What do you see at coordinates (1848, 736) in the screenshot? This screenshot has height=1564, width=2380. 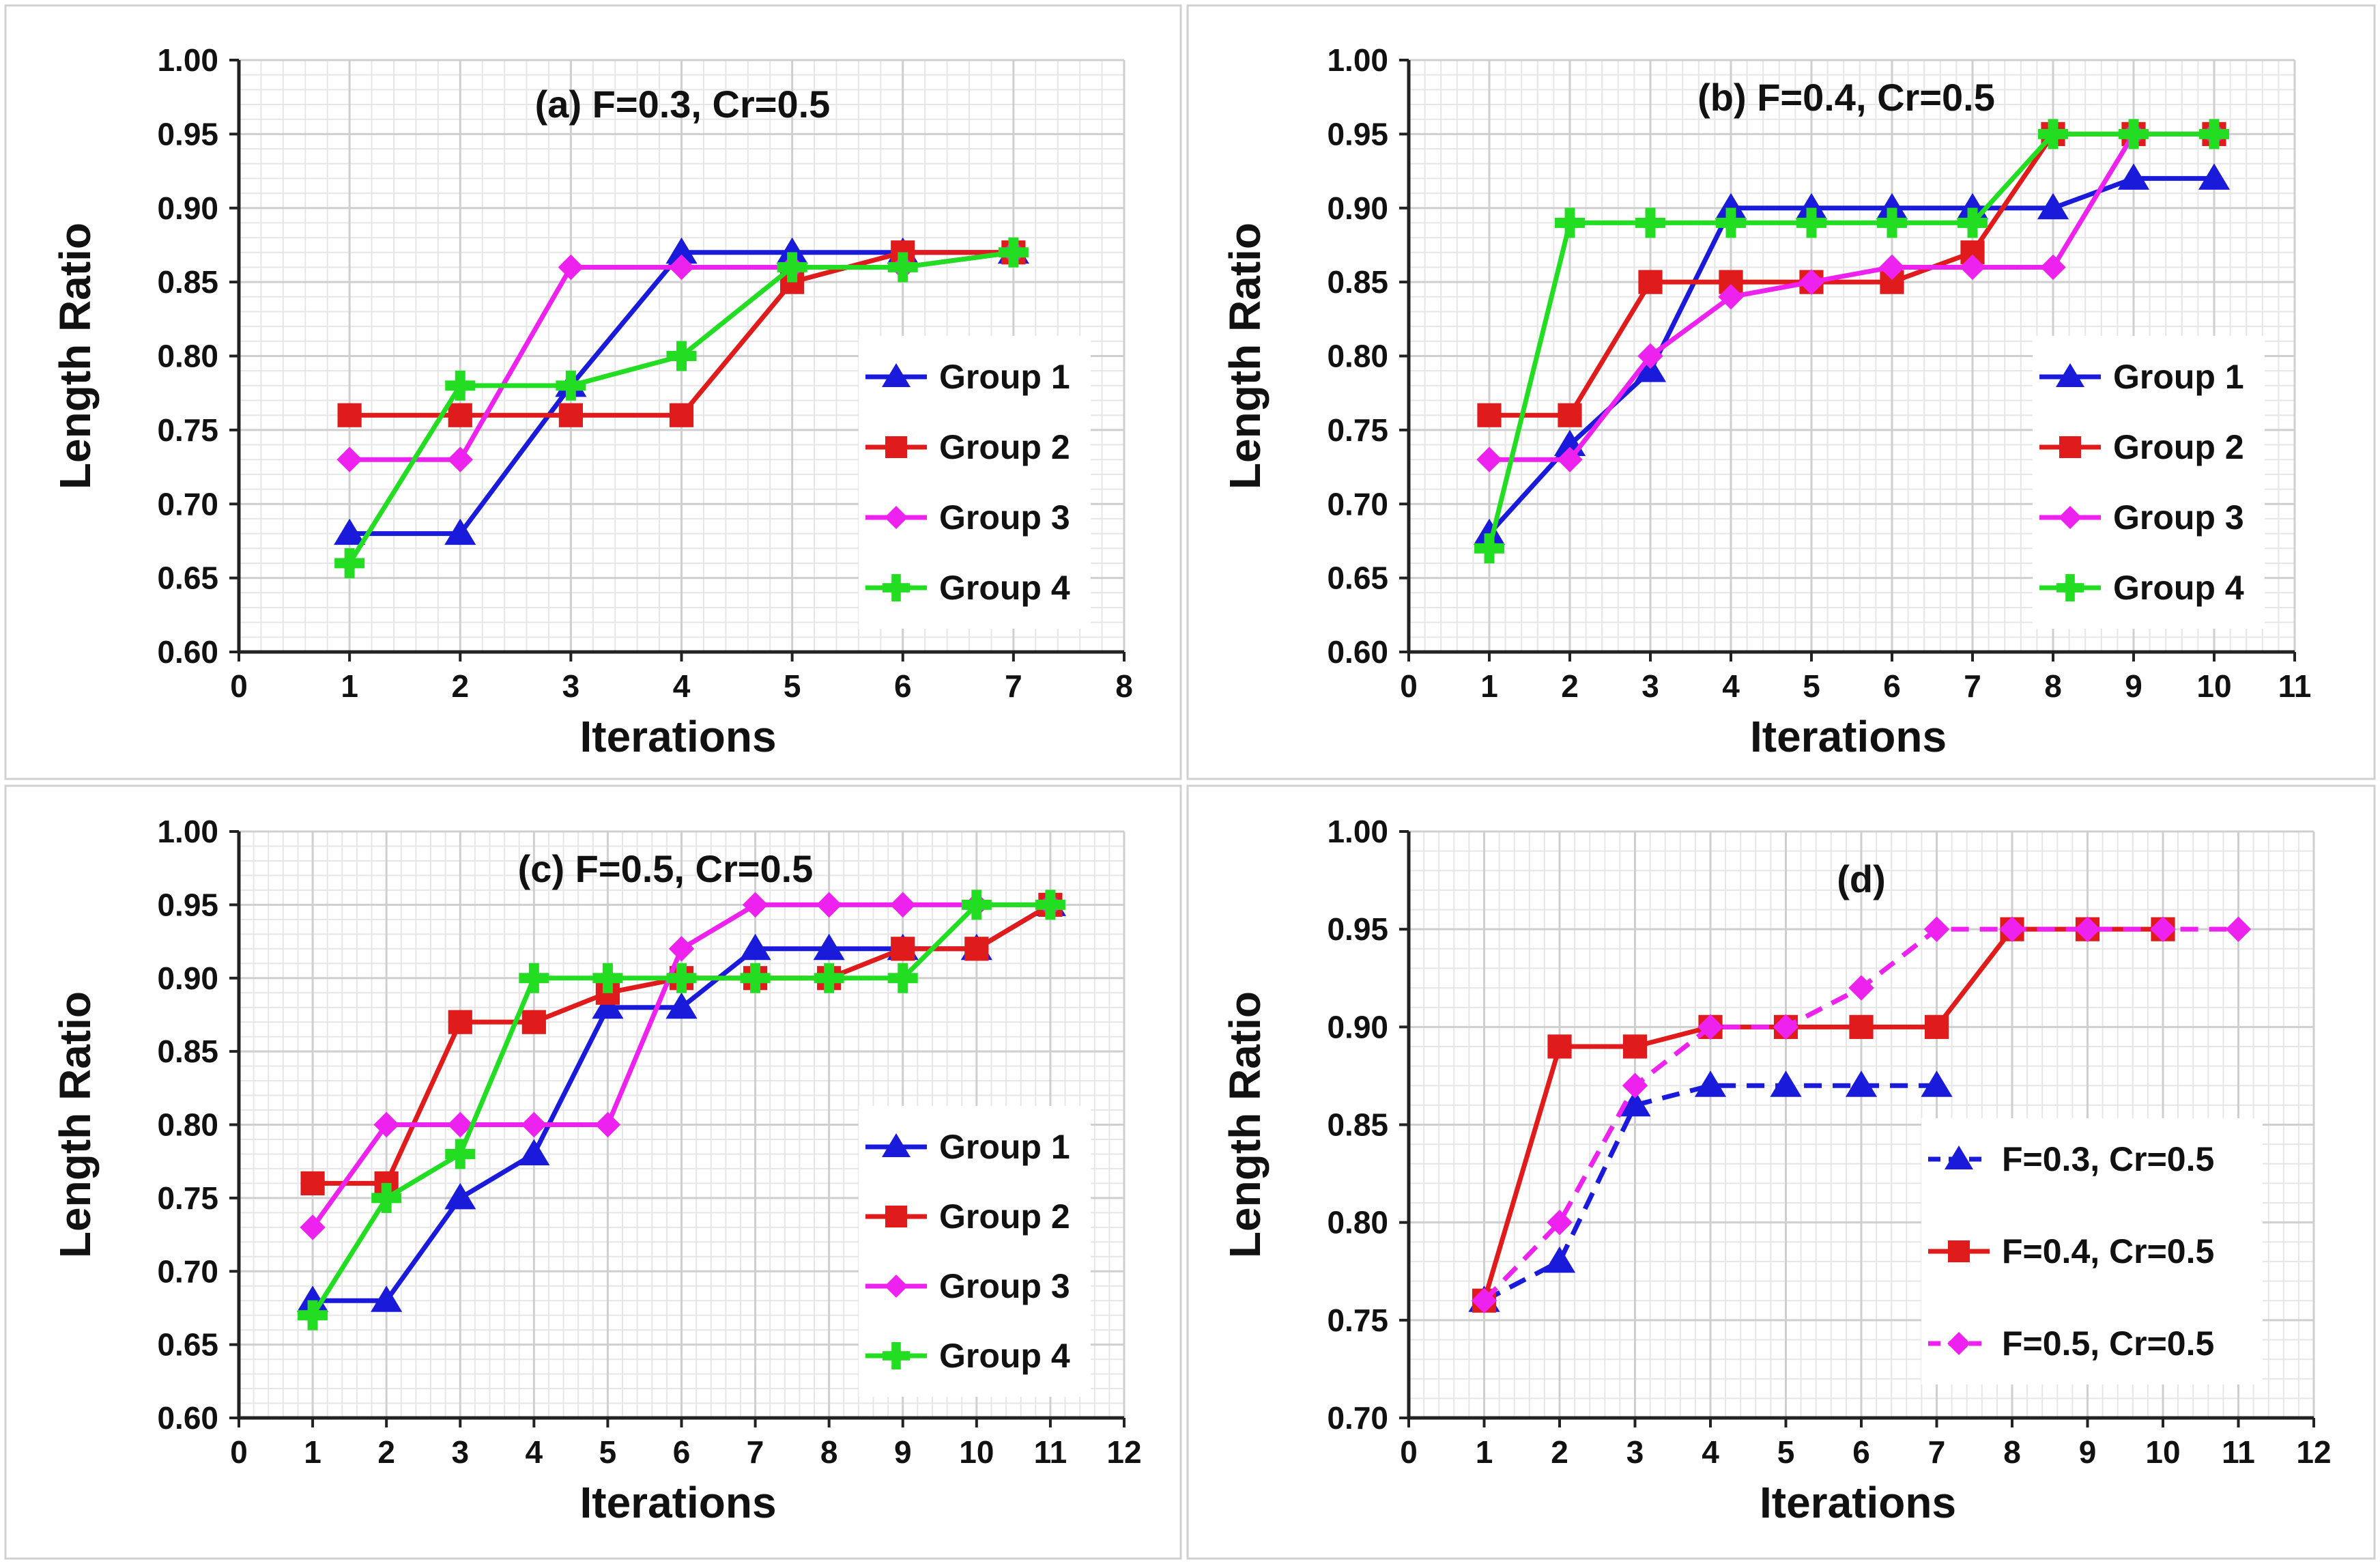 I see `x-axis-title: Iterations` at bounding box center [1848, 736].